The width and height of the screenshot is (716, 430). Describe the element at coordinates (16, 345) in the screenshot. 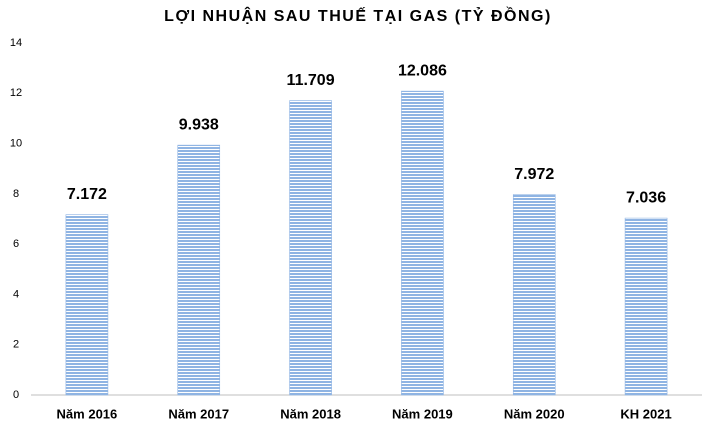

I see `y-tick-label: 2` at that location.